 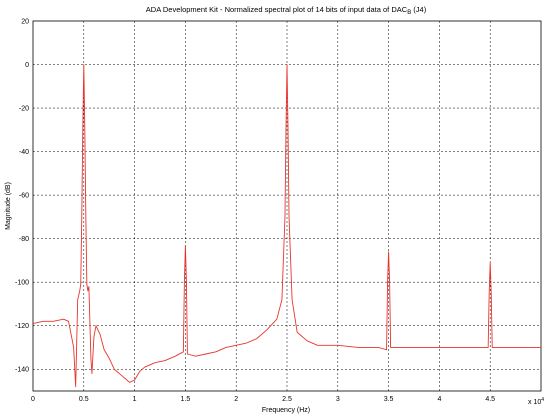 What do you see at coordinates (33, 399) in the screenshot?
I see `x-tick-label: 0` at bounding box center [33, 399].